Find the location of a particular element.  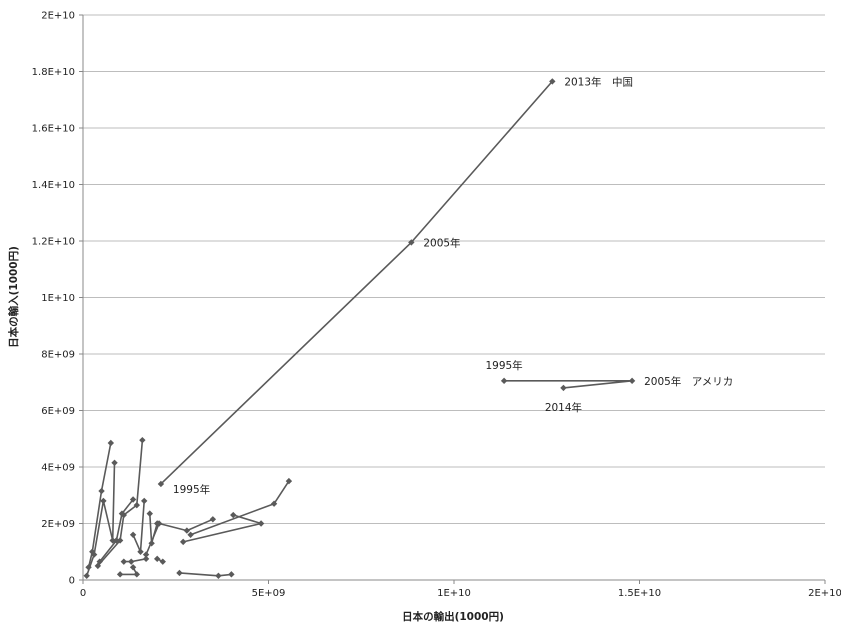

annotation-label: 2005年 アメリカ is located at coordinates (688, 381).